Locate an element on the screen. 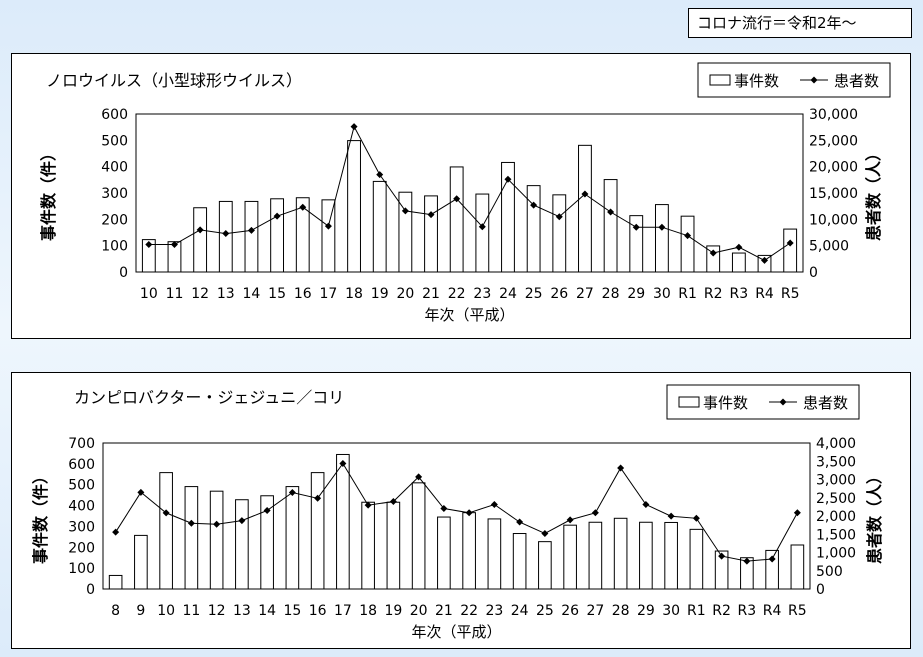 The image size is (923, 657). y2-tick-label: 4,000 is located at coordinates (836, 444).